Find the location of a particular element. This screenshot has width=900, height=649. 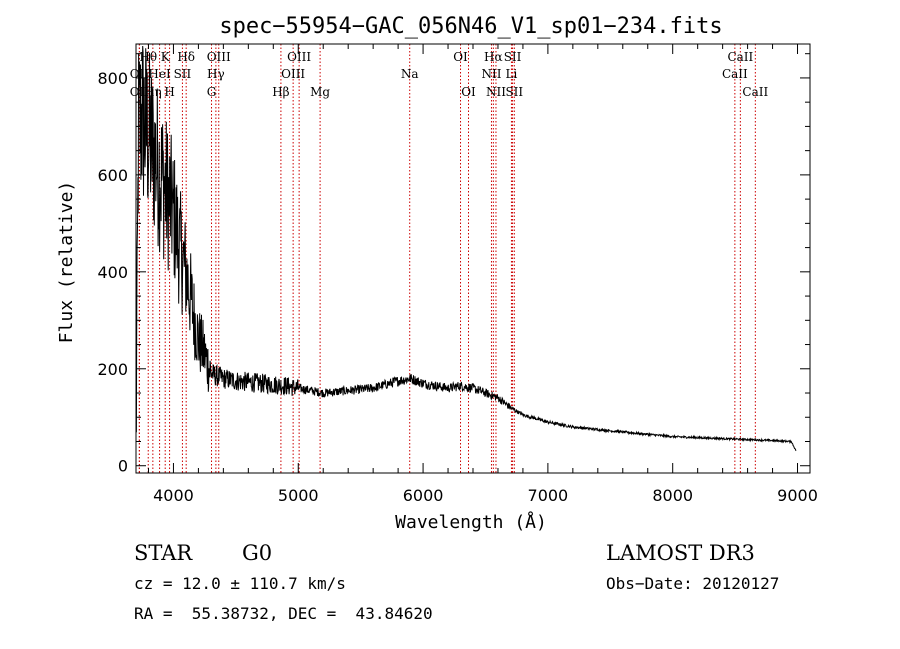

obs-date: Obs−Date: 20120127 is located at coordinates (692, 583).